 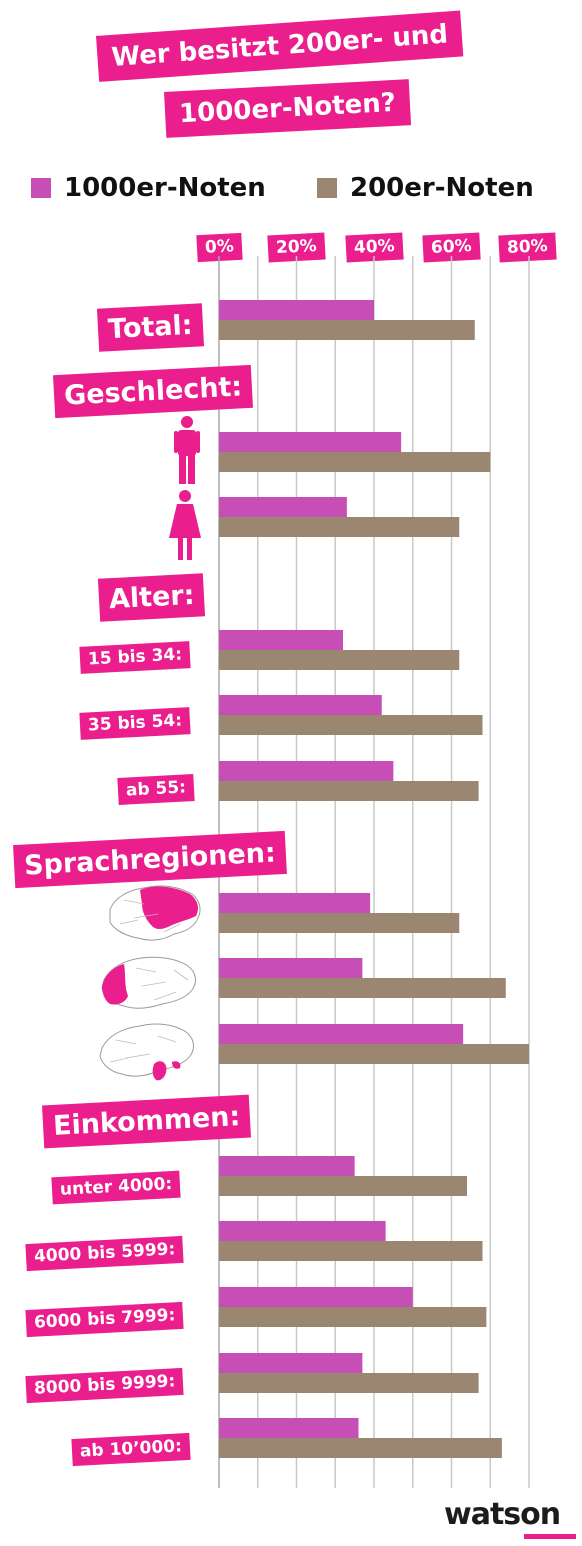 What do you see at coordinates (502, 1514) in the screenshot?
I see `watson-logo: watson` at bounding box center [502, 1514].